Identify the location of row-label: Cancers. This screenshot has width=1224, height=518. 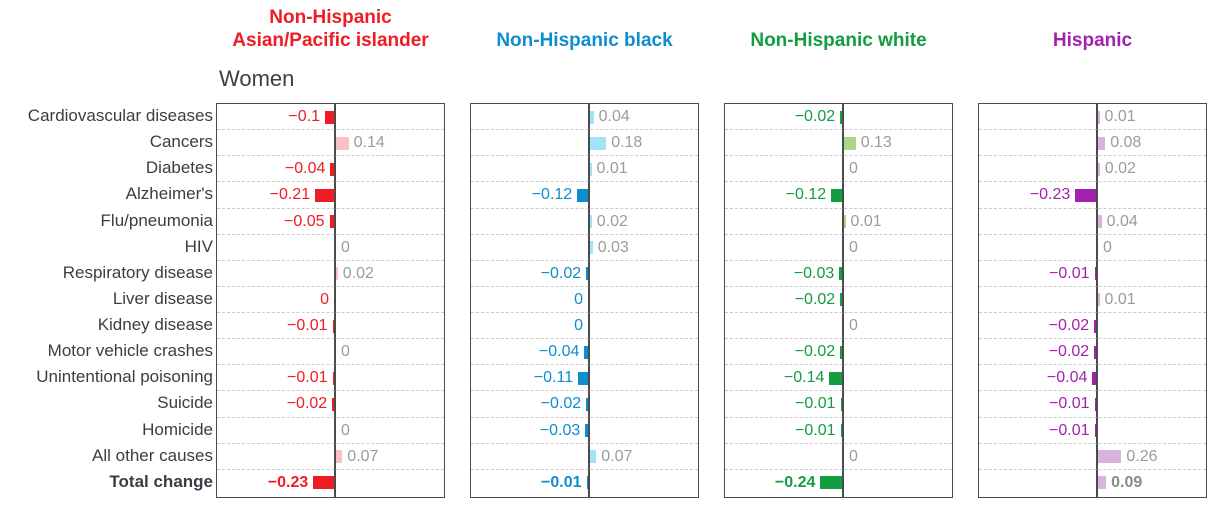
(181, 142).